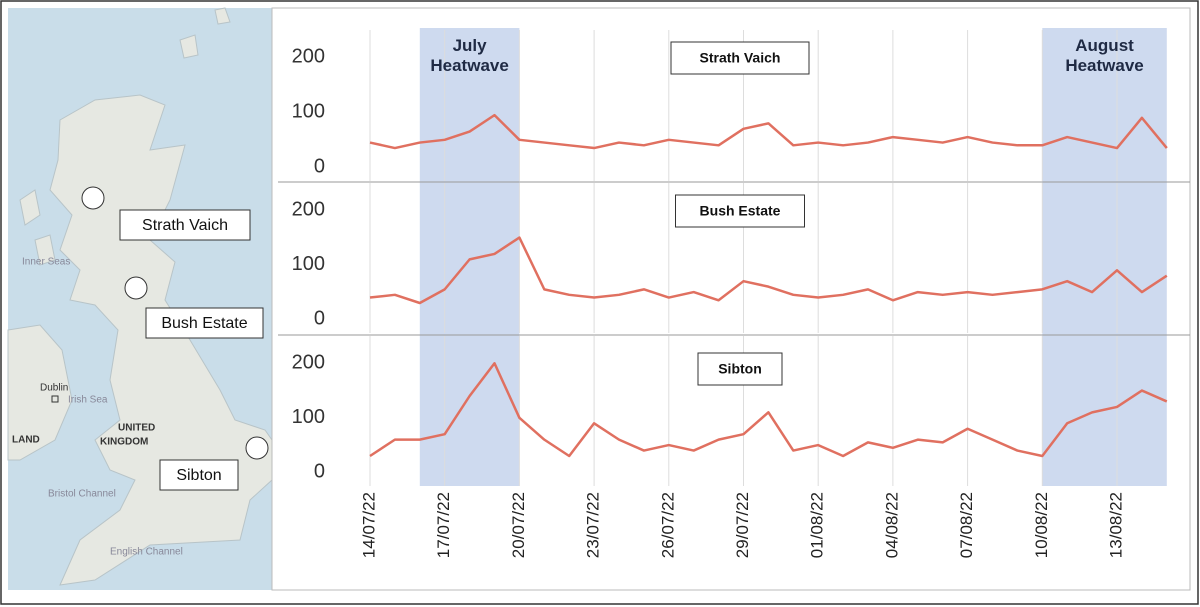 This screenshot has height=607, width=1200. I want to click on site-label: Bush Estate, so click(204, 323).